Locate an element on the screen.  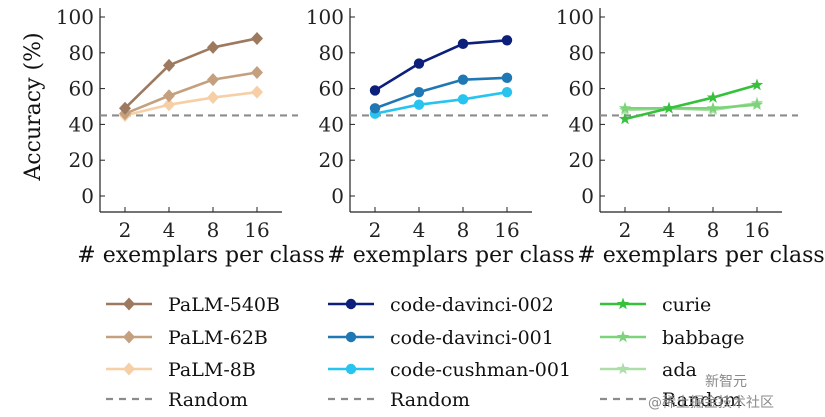
legend-entry-babbage: babbage is located at coordinates (672, 338).